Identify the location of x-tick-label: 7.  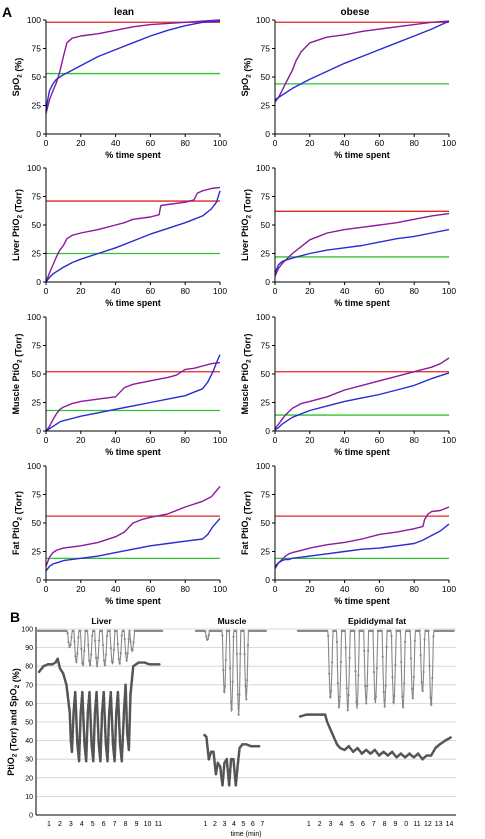
(115, 824).